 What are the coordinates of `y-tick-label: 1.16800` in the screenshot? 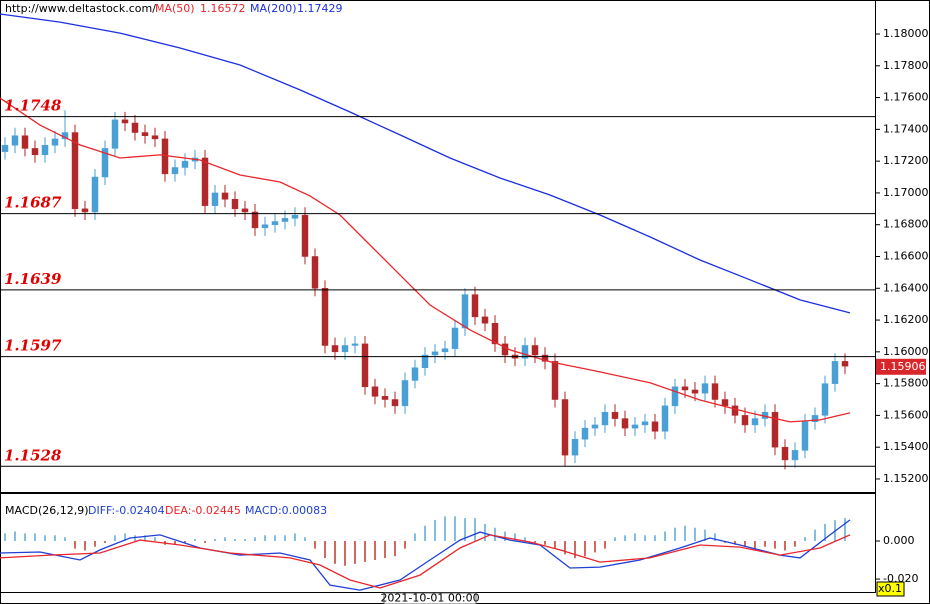 It's located at (906, 224).